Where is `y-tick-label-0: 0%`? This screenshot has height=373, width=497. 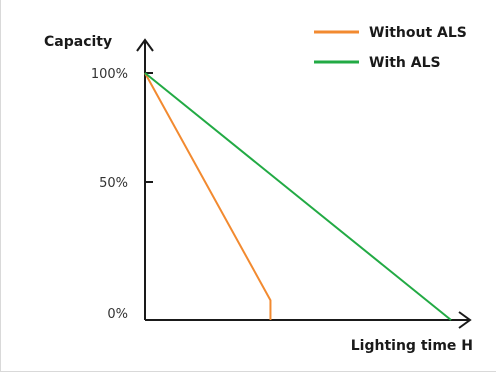 y-tick-label-0: 0% is located at coordinates (117, 314).